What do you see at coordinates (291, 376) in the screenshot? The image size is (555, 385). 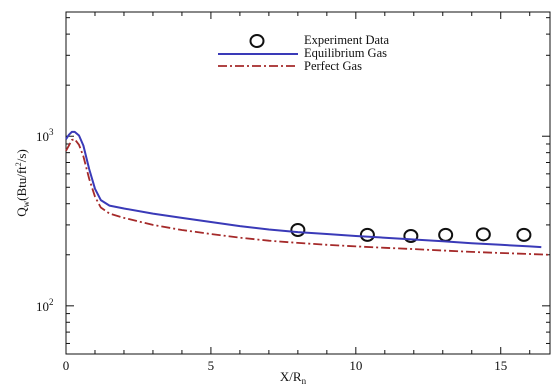 I see `x-axis-title-main: X/R` at bounding box center [291, 376].